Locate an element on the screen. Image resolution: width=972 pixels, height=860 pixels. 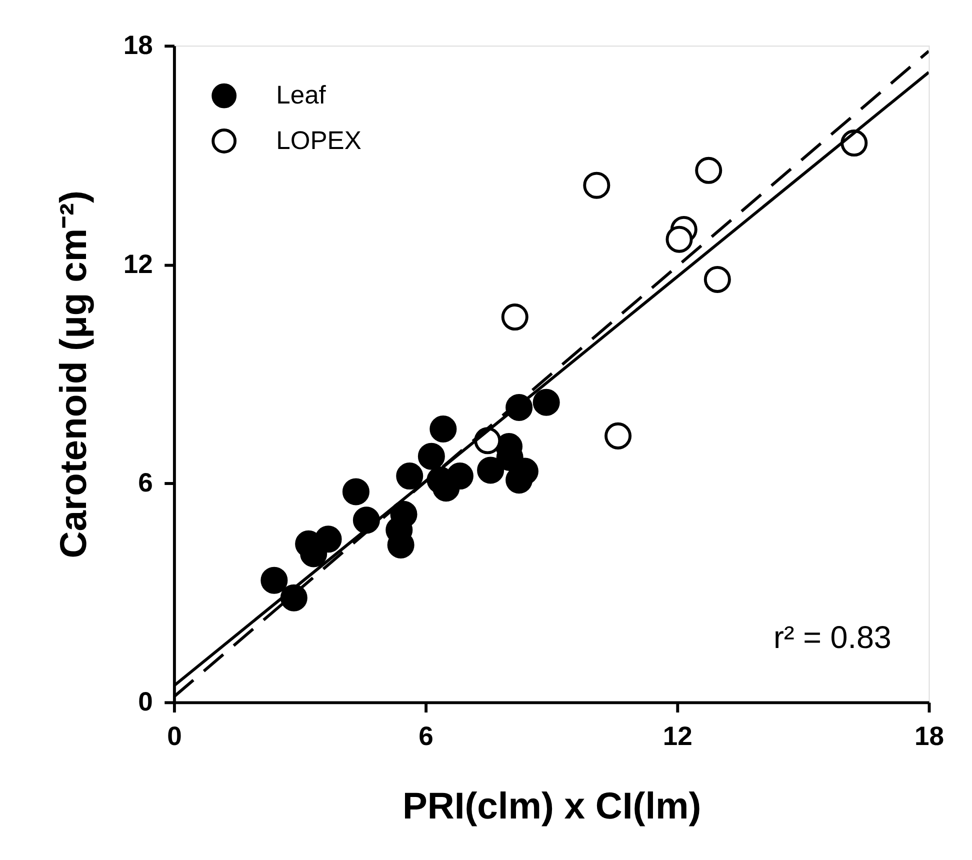
y-axis-title: Carotenoid (μg cm⁻²) is located at coordinates (73, 374).